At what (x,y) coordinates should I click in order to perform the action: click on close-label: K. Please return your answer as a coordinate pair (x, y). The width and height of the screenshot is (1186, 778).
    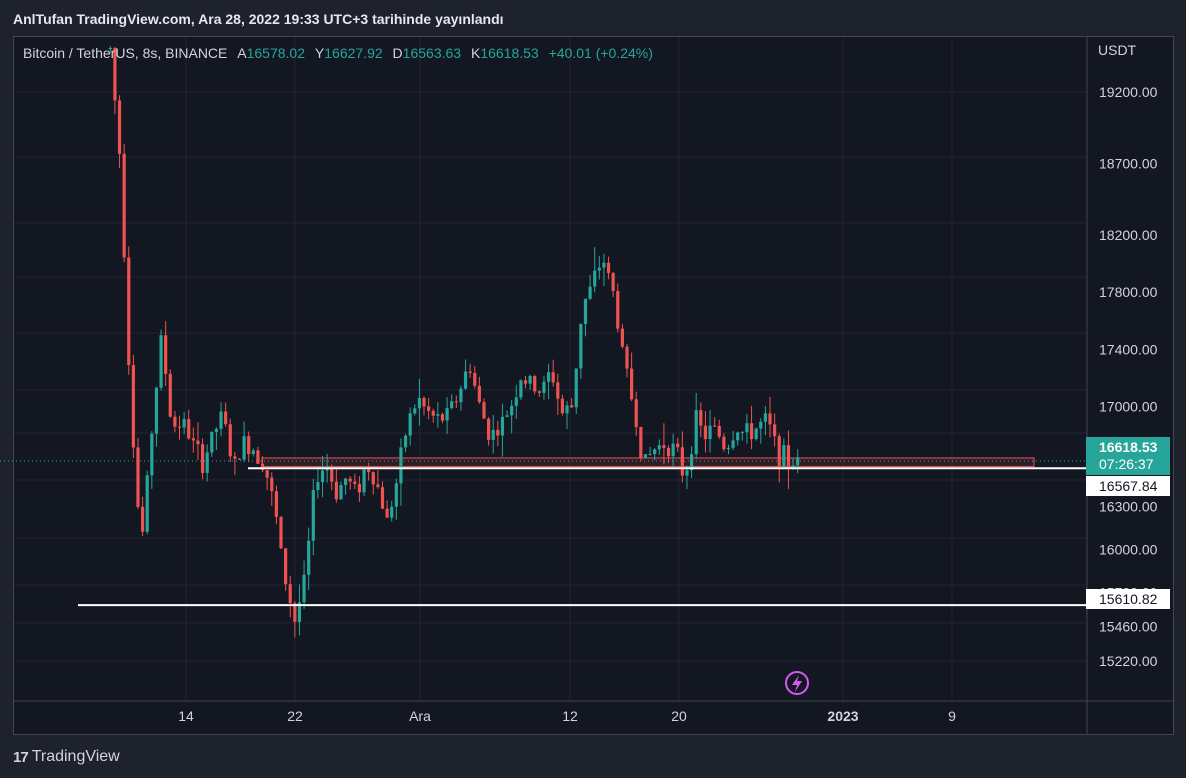
    Looking at the image, I should click on (475, 53).